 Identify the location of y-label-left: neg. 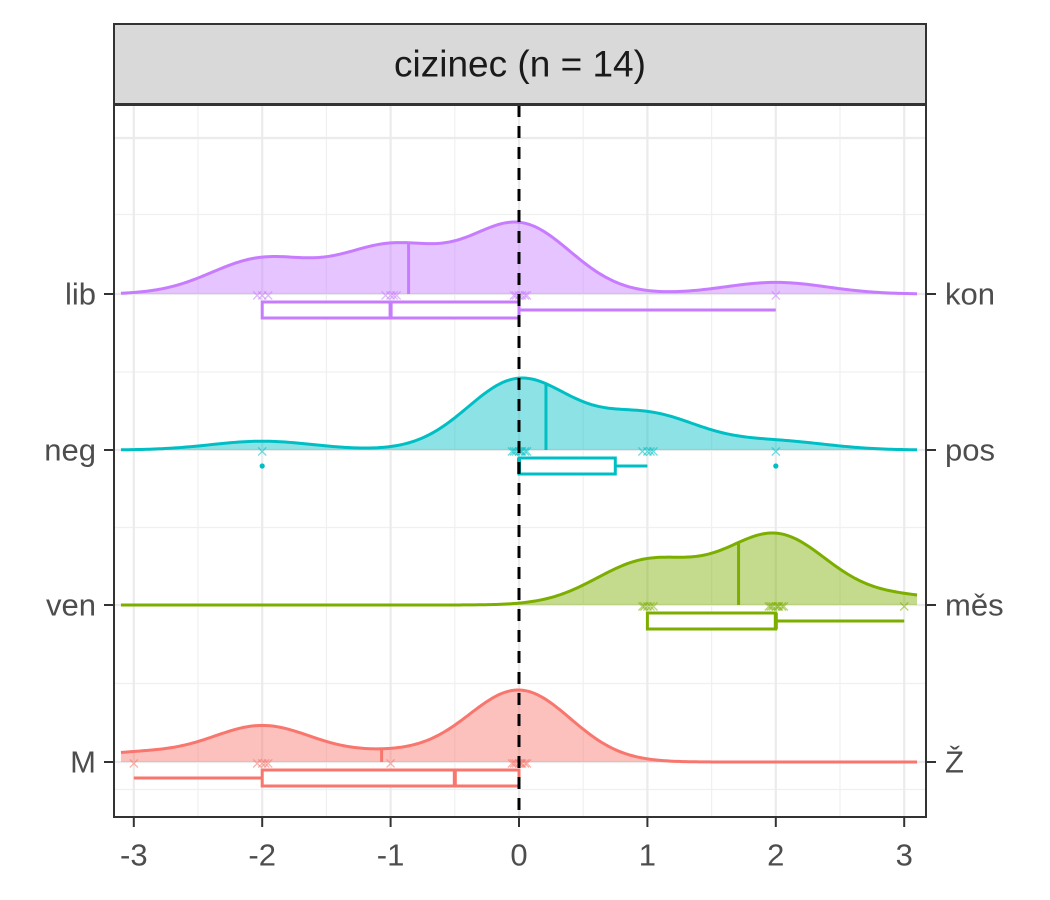
(70, 450).